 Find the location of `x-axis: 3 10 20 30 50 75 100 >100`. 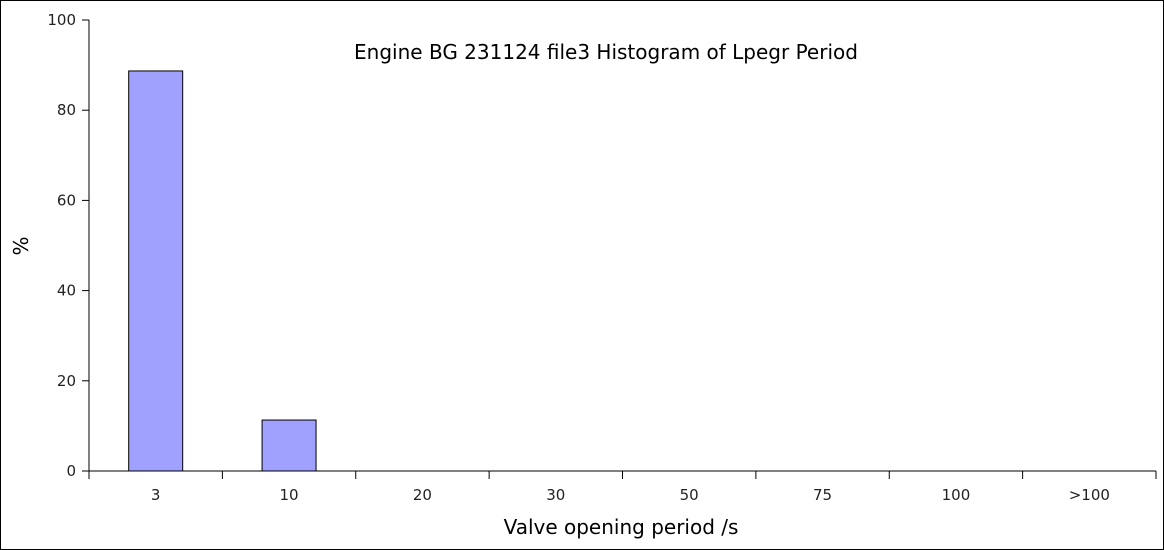

x-axis: 3 10 20 30 50 75 100 >100 is located at coordinates (622, 487).